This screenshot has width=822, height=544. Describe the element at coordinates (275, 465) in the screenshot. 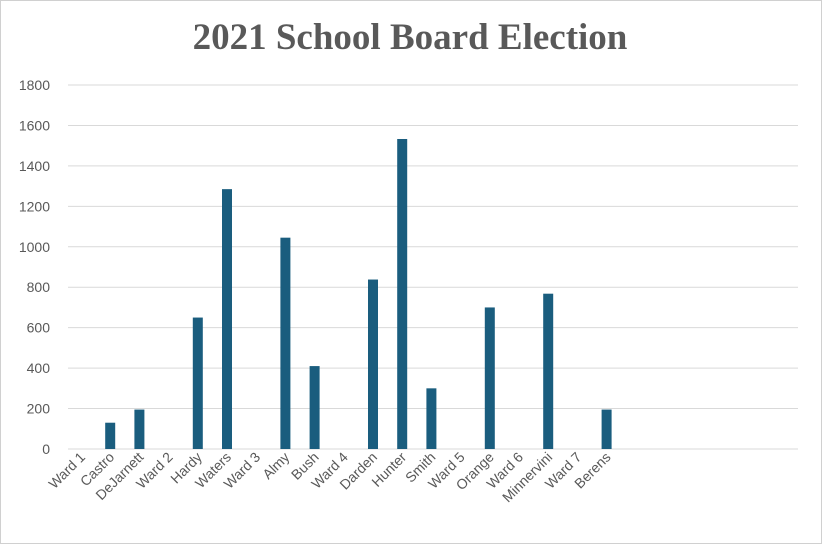

I see `x-tick-label: Almy` at that location.